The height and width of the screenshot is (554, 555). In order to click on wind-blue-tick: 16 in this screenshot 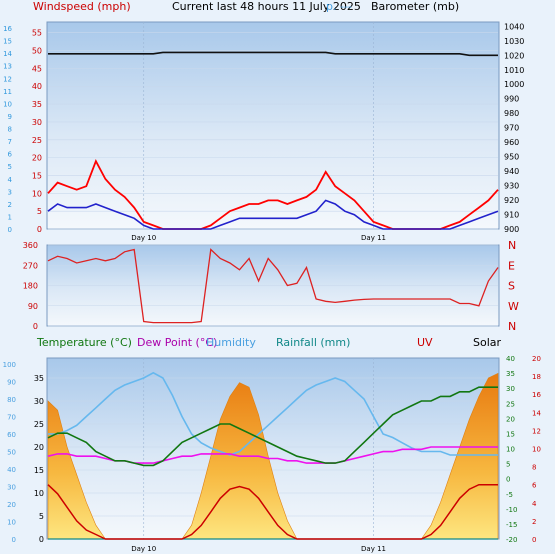, I will do `click(7, 29)`.